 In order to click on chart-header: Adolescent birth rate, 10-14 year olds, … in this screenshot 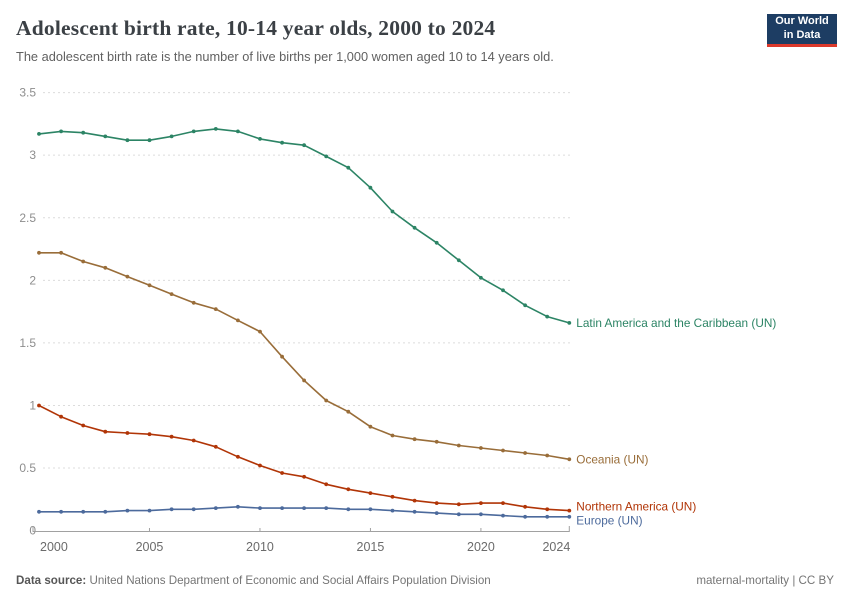, I will do `click(426, 39)`.